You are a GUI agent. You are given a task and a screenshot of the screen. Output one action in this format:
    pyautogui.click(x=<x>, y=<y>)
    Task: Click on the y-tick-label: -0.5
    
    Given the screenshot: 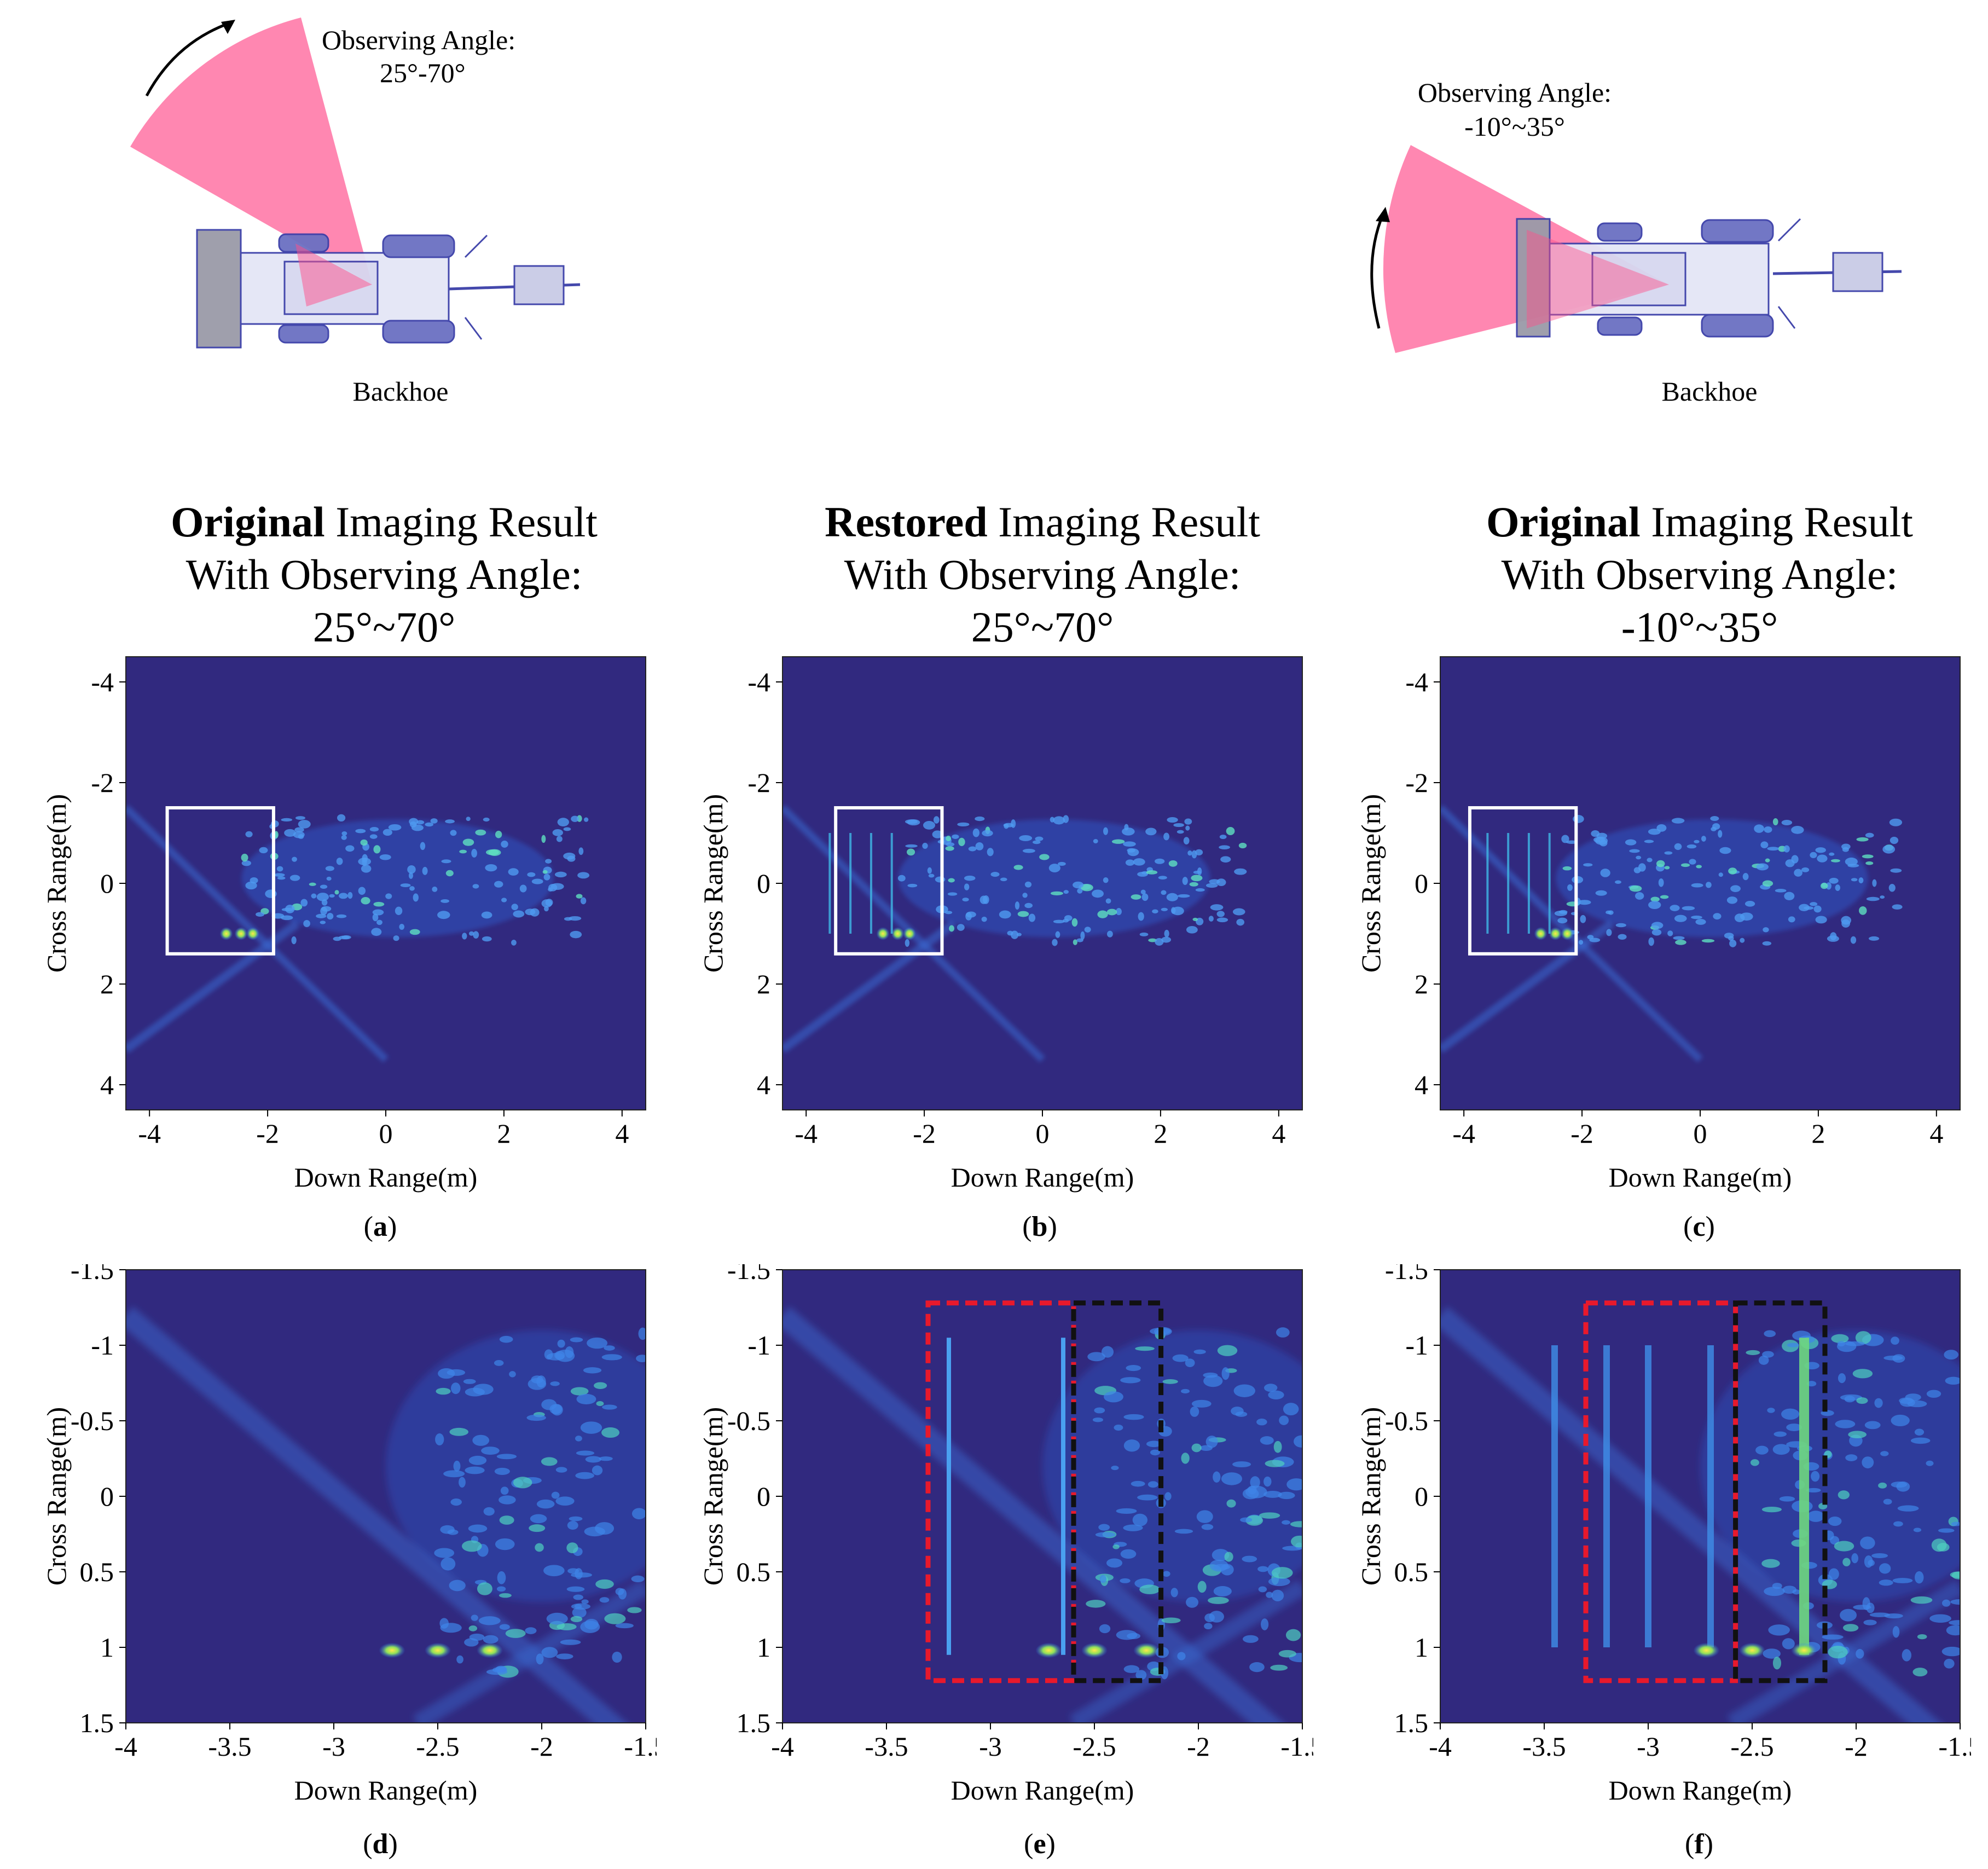 What is the action you would take?
    pyautogui.click(x=92, y=1420)
    